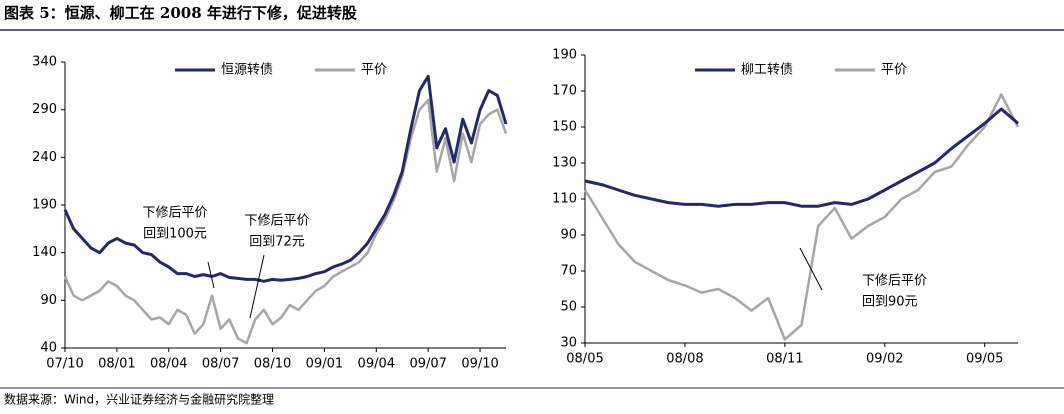 This screenshot has width=1064, height=414. What do you see at coordinates (277, 242) in the screenshot?
I see `annotation: 回到72元` at bounding box center [277, 242].